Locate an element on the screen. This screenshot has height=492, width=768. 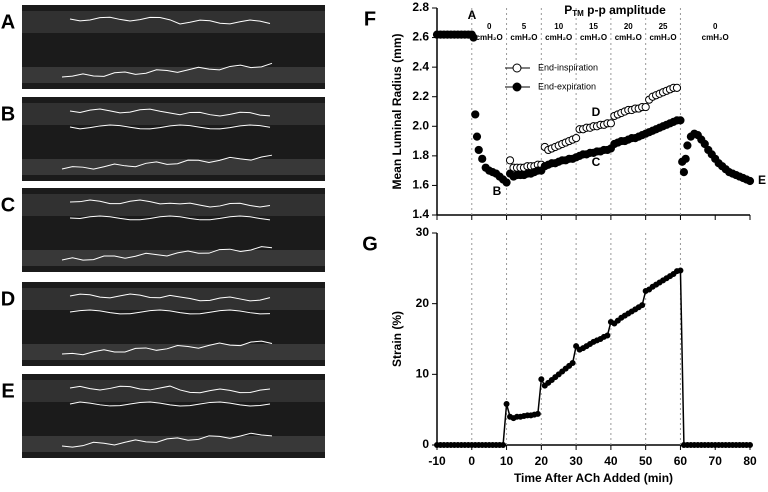
y-tick-label: 1.6 is located at coordinates (420, 185).